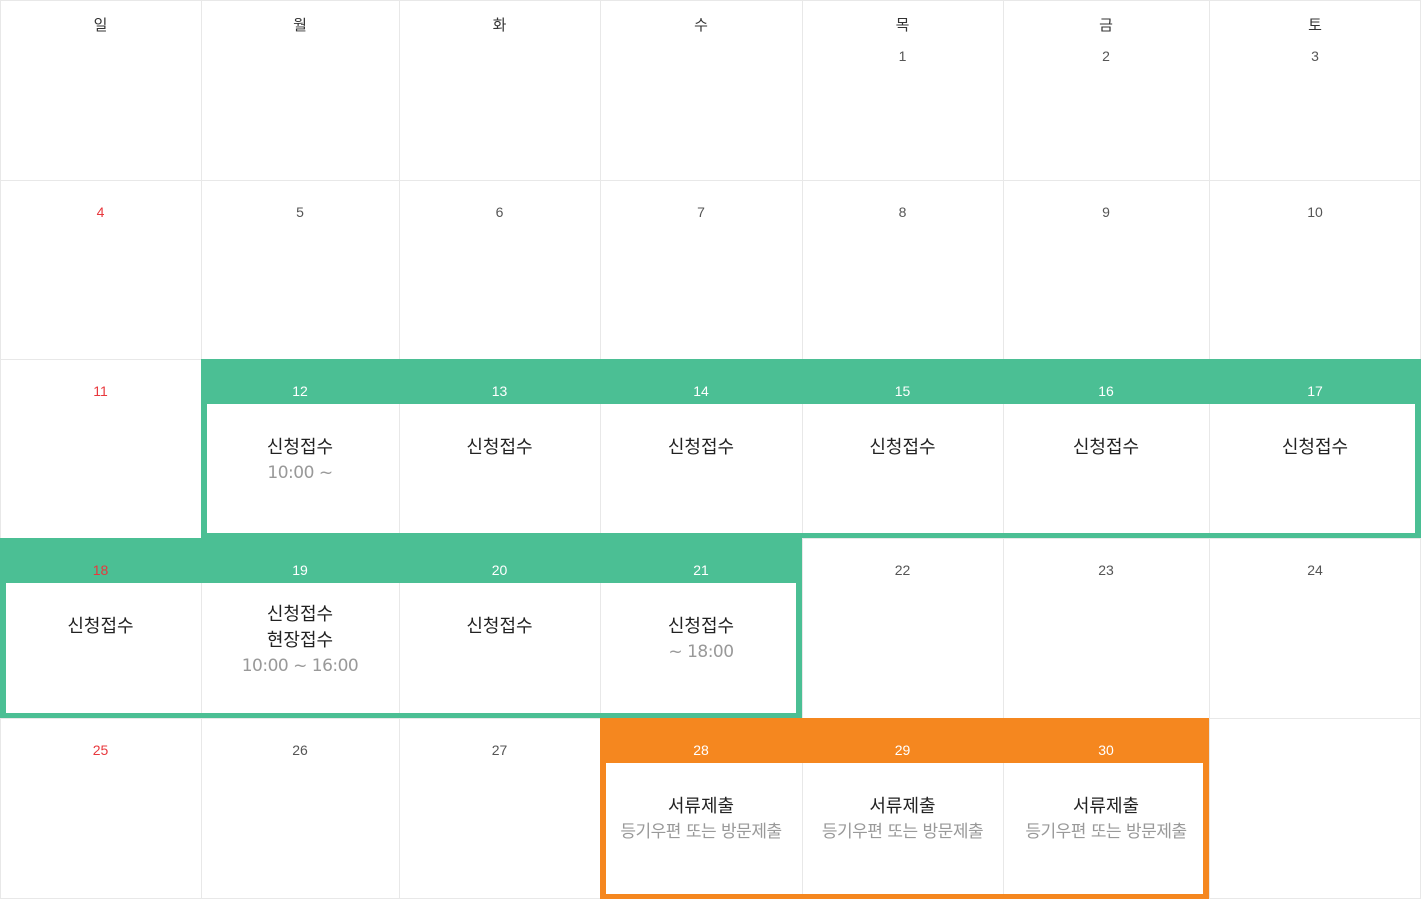  I want to click on day-cell-11: 11, so click(100, 448).